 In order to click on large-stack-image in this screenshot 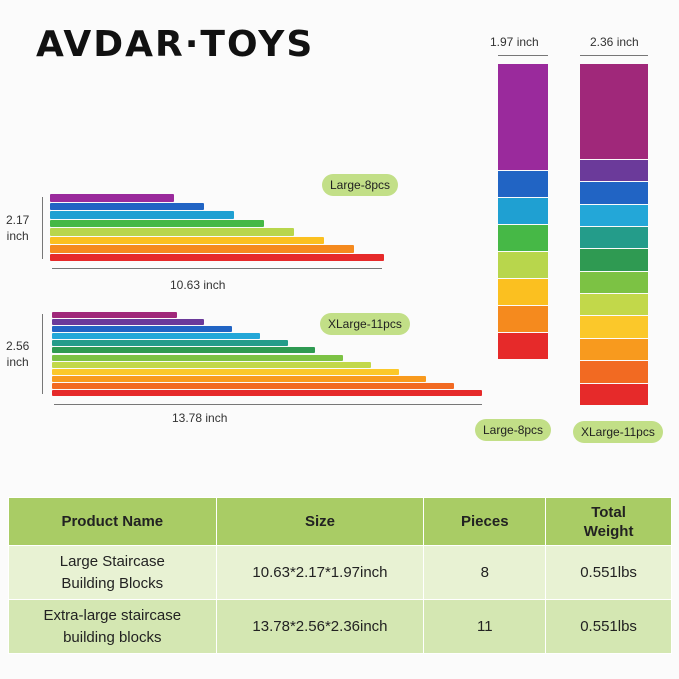, I will do `click(523, 212)`.